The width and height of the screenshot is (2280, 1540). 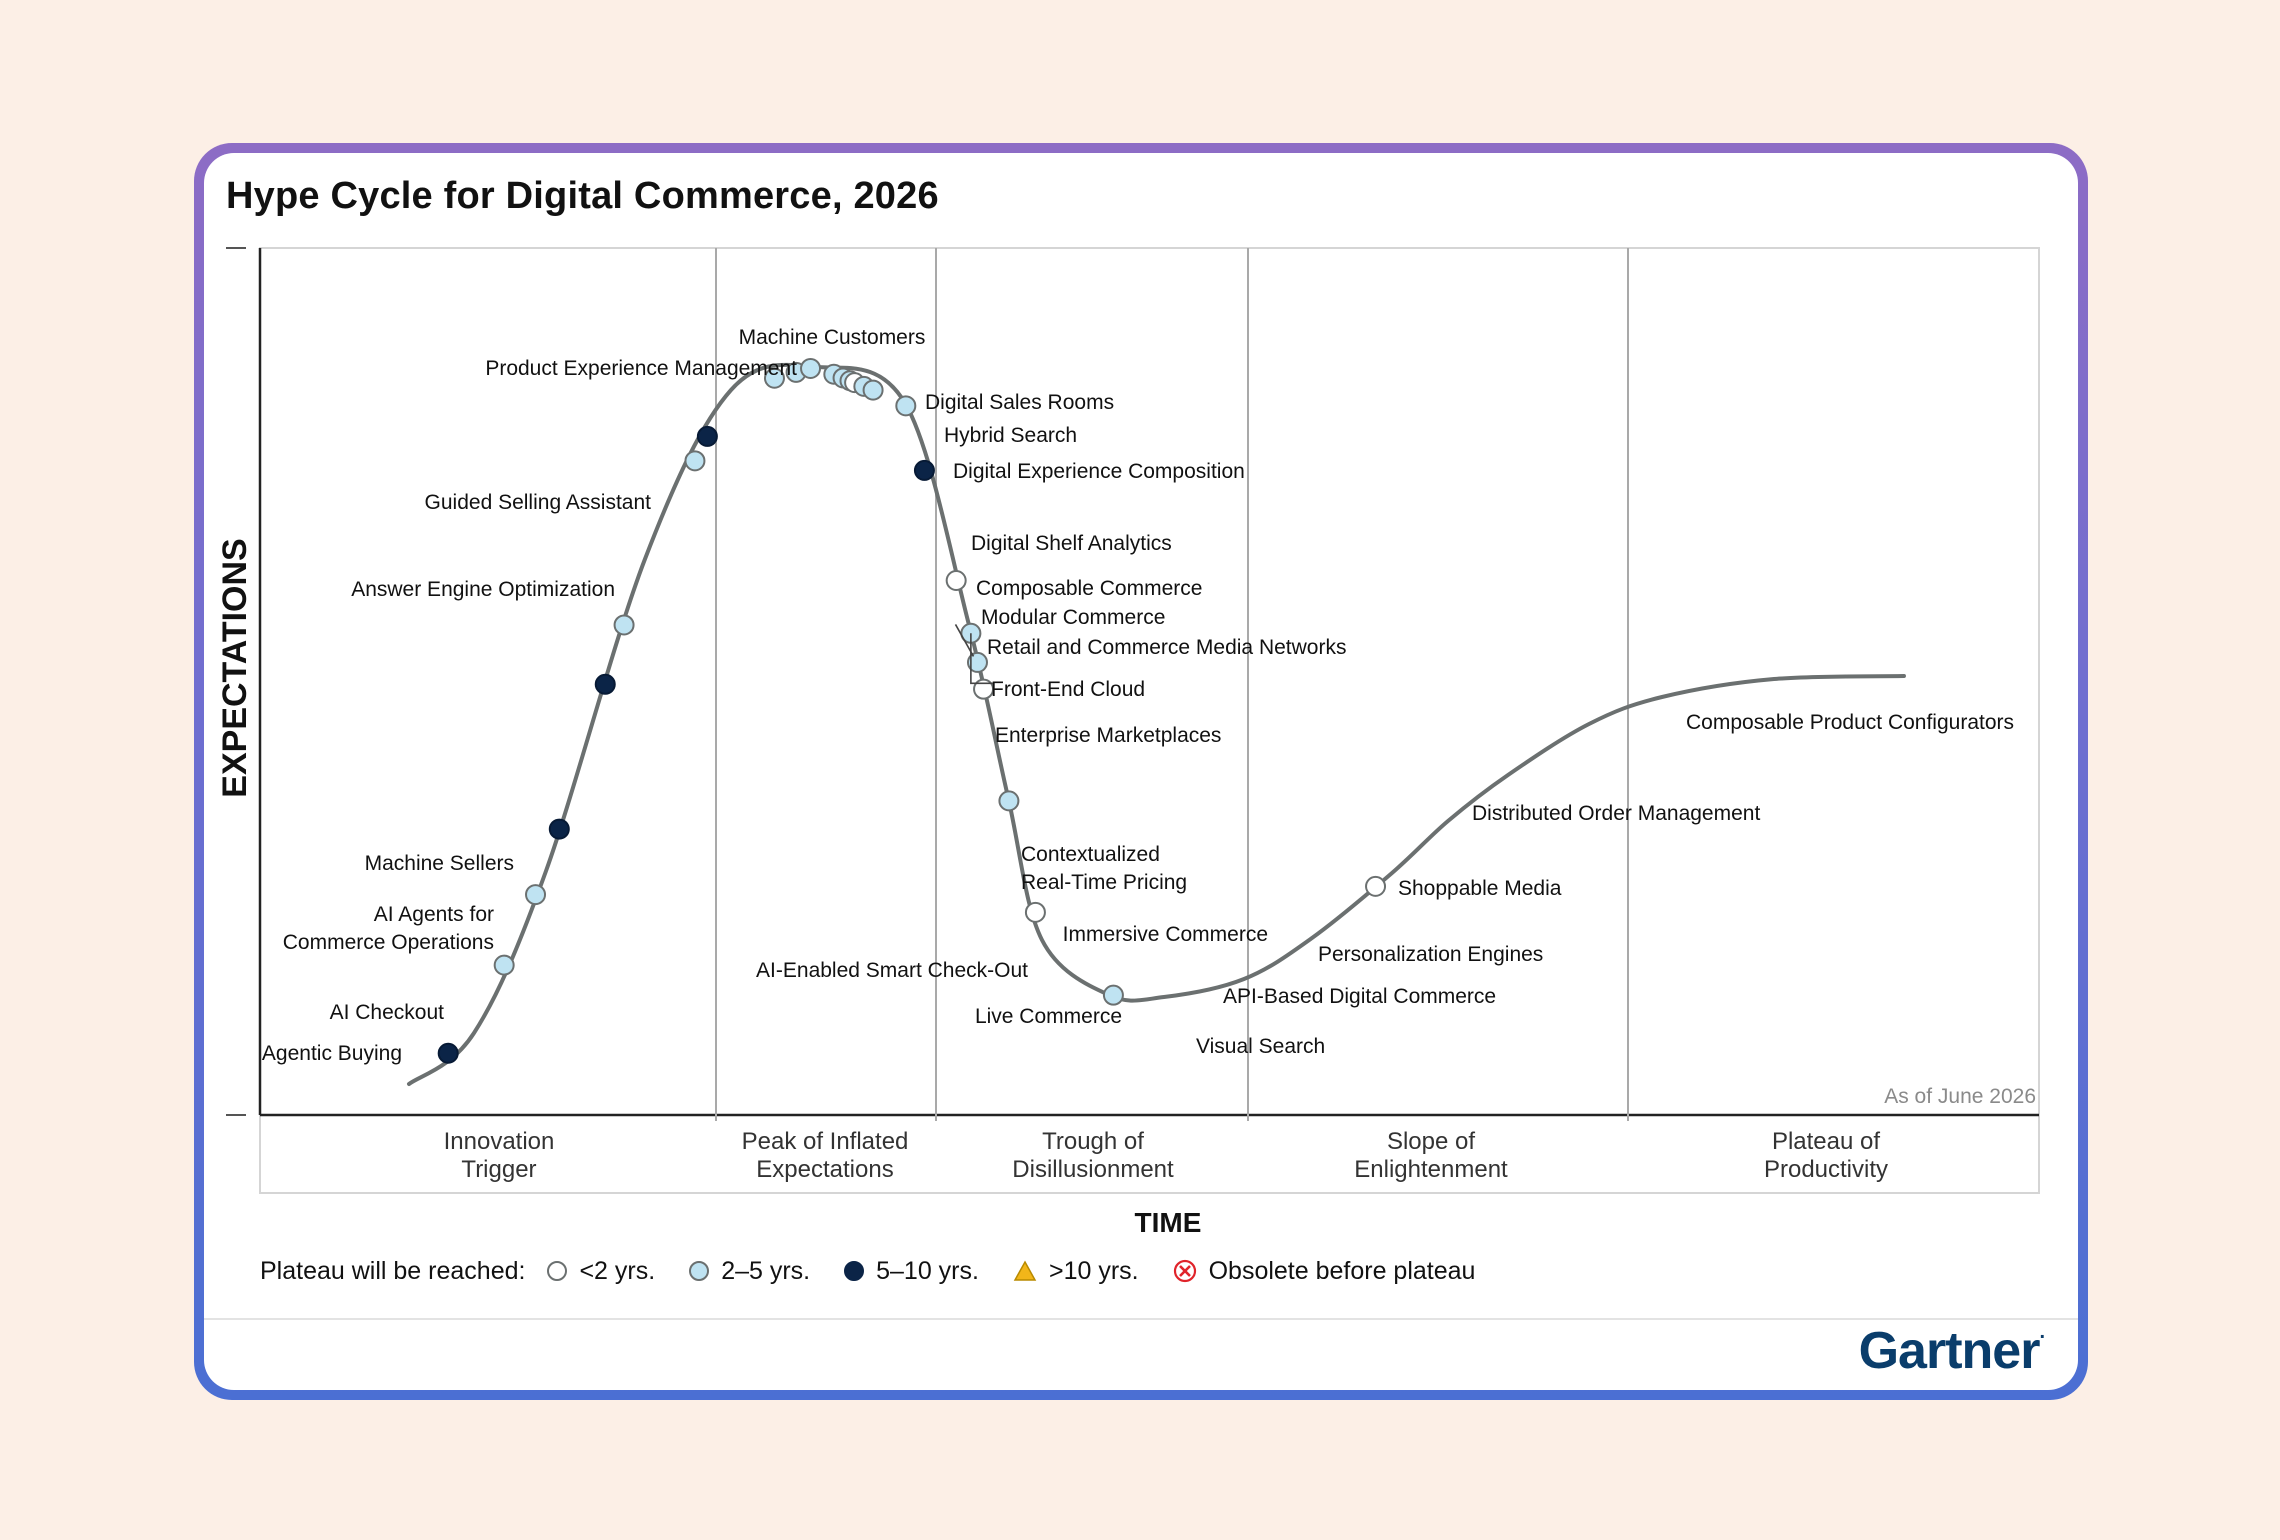 I want to click on legend-item-label: Obsolete before plateau, so click(x=1342, y=1270).